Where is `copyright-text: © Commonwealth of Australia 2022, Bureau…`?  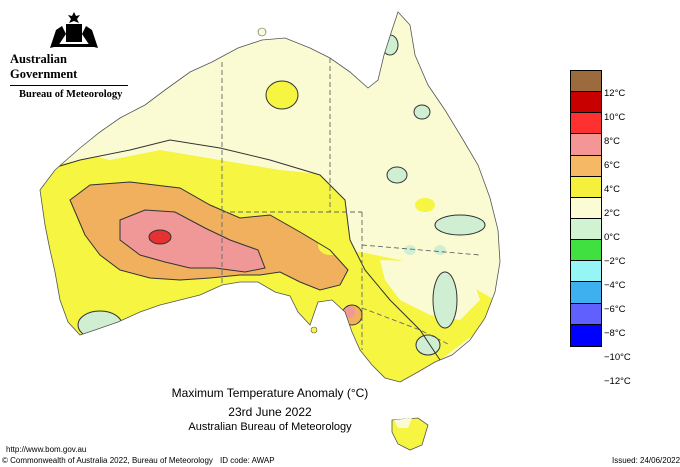 copyright-text: © Commonwealth of Australia 2022, Bureau… is located at coordinates (107, 460).